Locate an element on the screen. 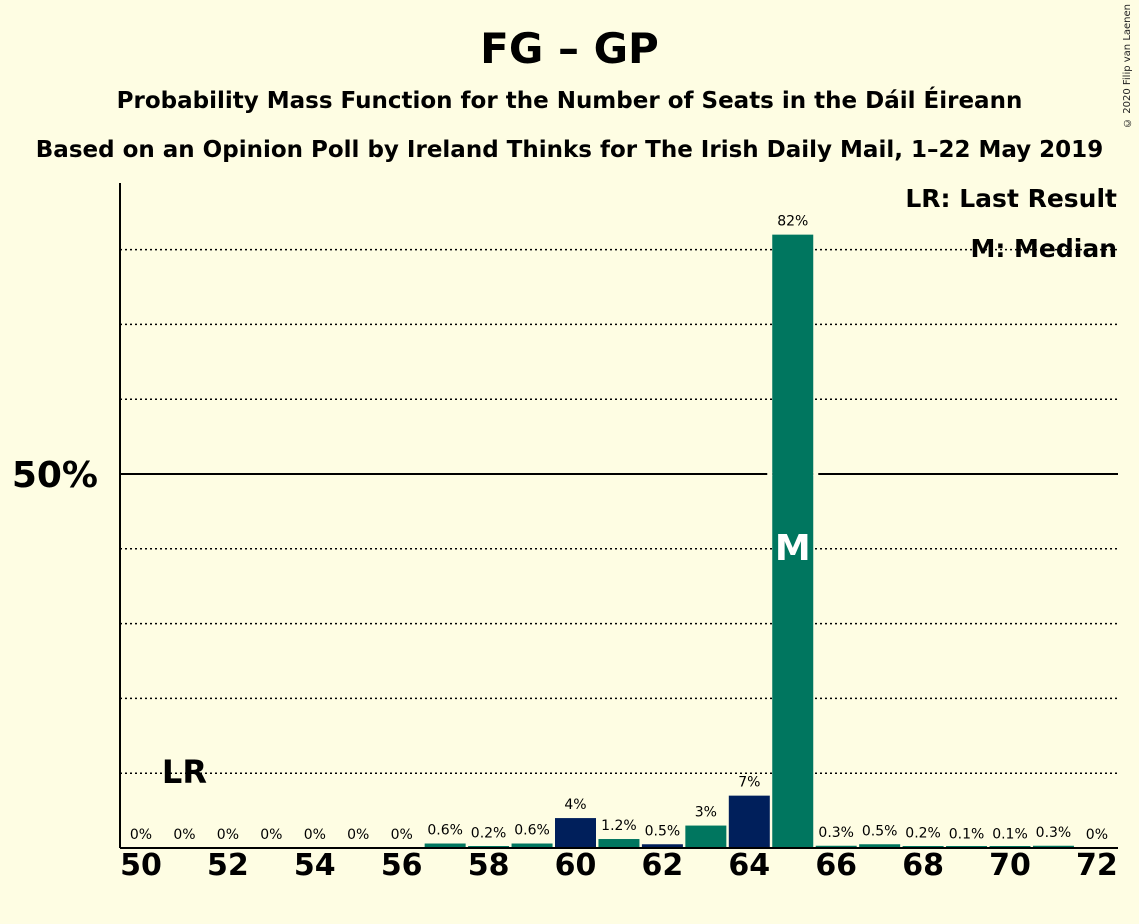  legend-median: M: Median is located at coordinates (1043, 248).